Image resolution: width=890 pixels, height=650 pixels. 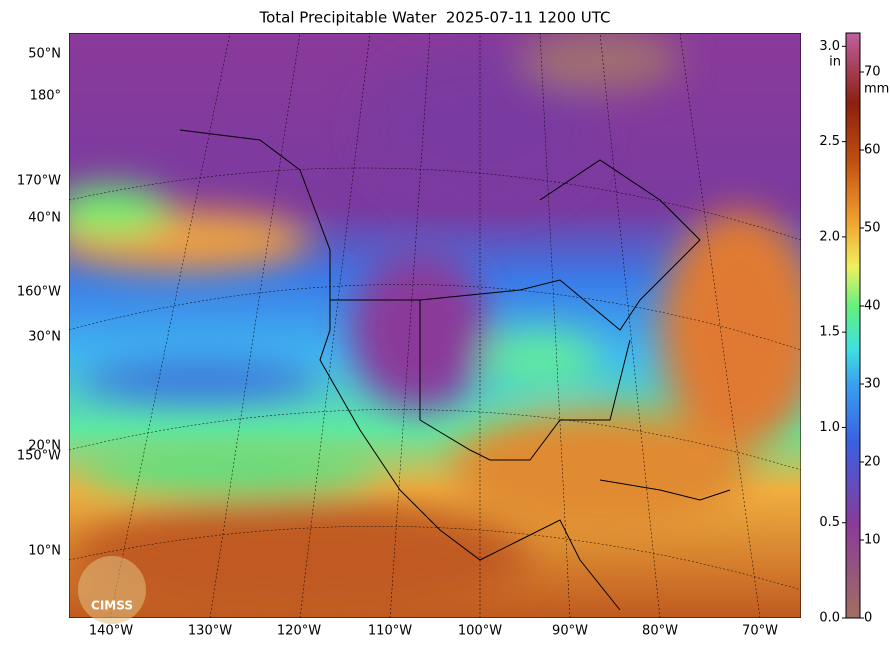 What do you see at coordinates (112, 590) in the screenshot?
I see `logo: CIMSS` at bounding box center [112, 590].